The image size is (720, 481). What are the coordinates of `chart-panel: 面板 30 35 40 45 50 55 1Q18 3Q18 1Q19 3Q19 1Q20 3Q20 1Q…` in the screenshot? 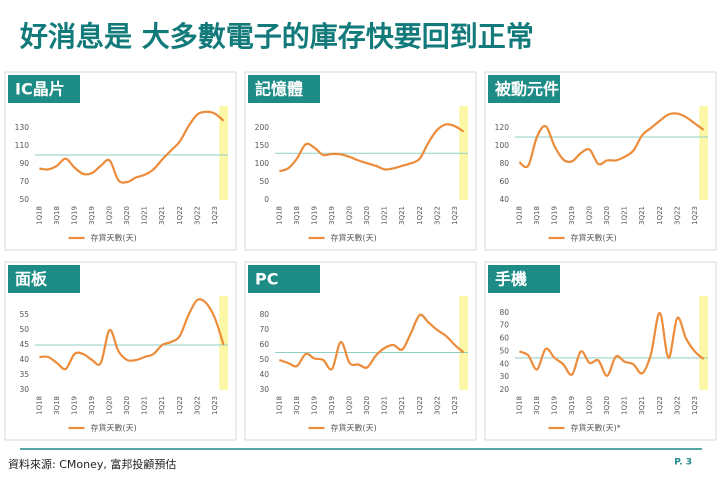 It's located at (120, 351).